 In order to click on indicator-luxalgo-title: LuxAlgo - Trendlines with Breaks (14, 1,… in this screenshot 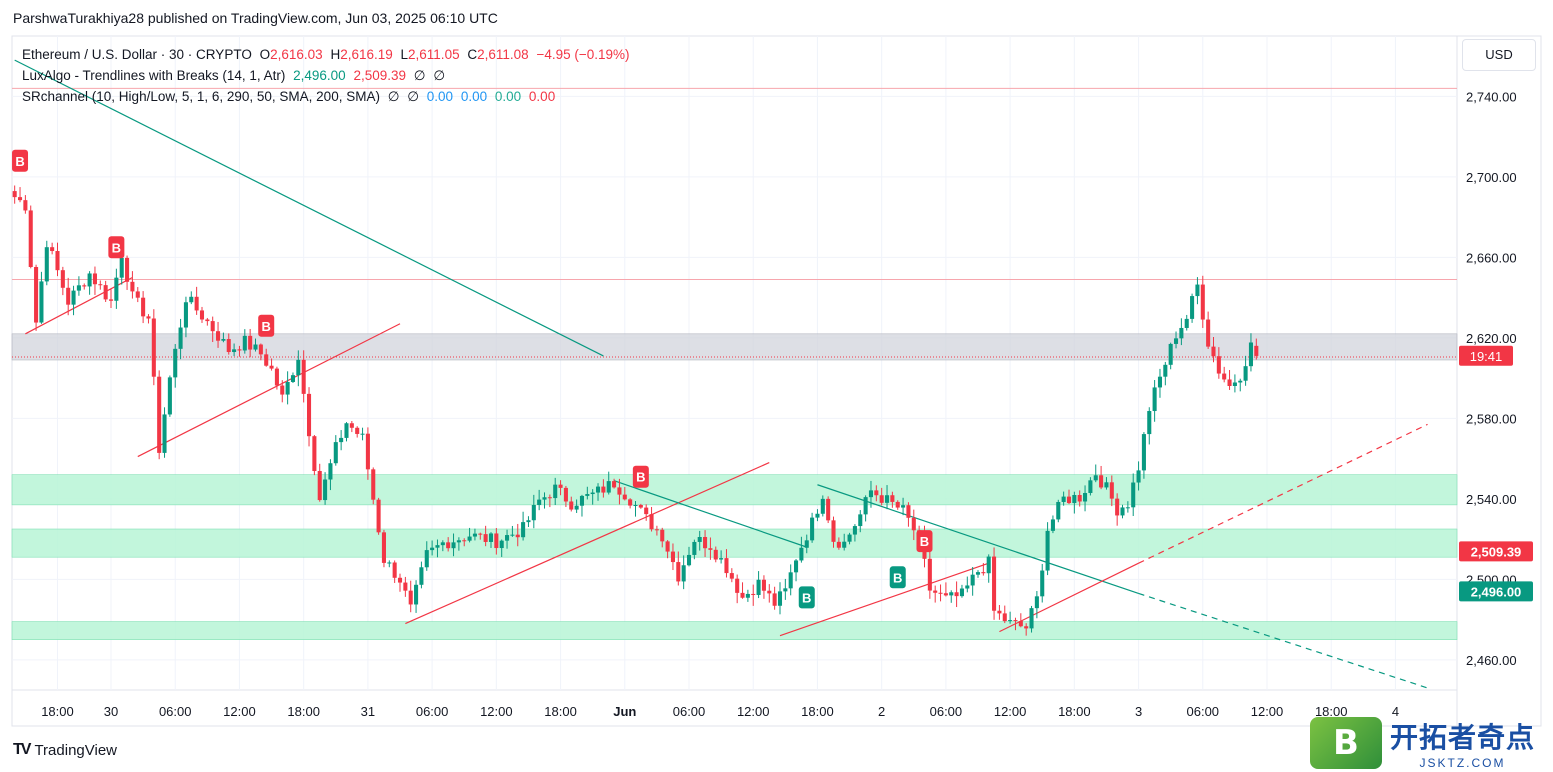, I will do `click(154, 75)`.